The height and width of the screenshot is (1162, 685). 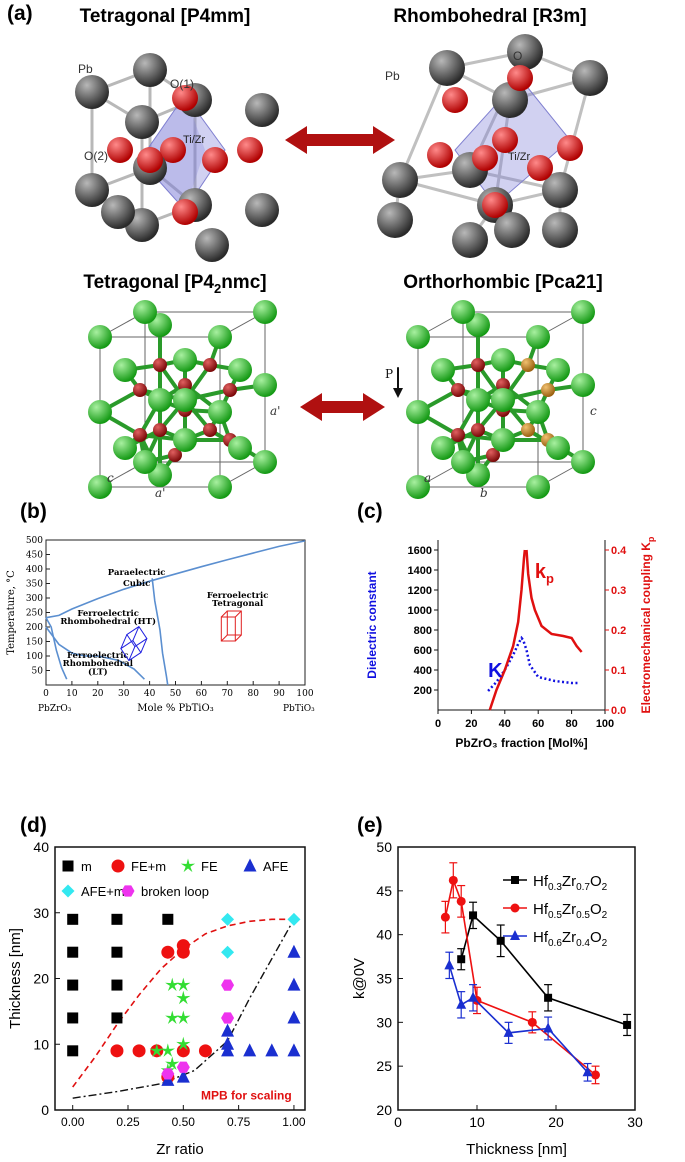 I want to click on y-tick-label-b-0: 50, so click(x=38, y=672).